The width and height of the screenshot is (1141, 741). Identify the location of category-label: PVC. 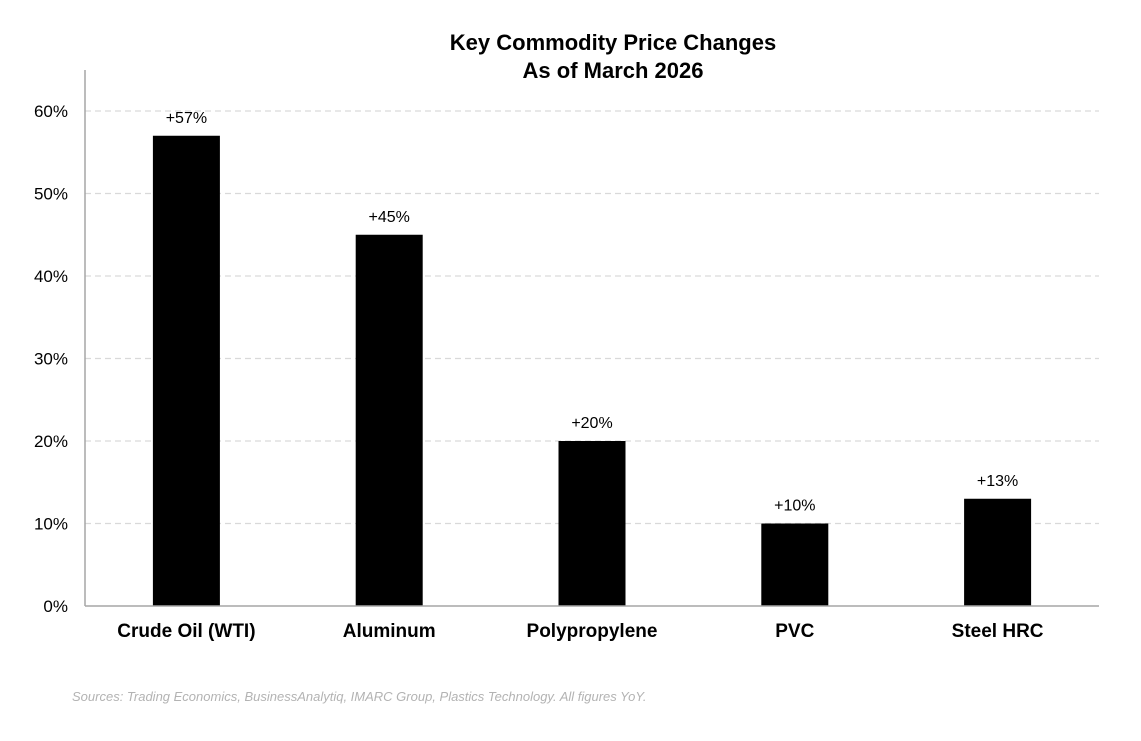
(794, 631).